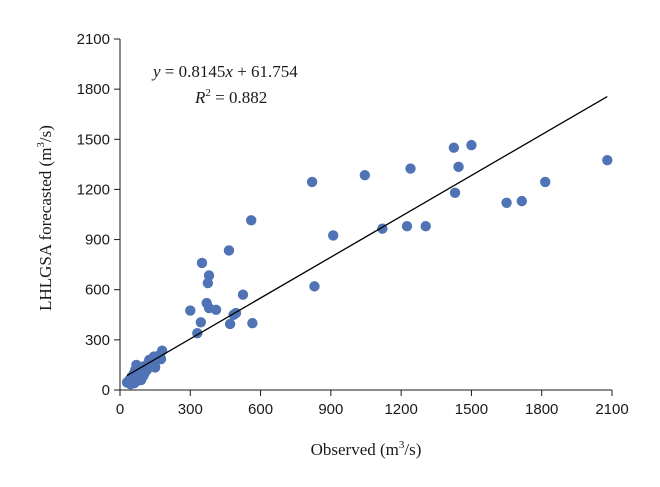  I want to click on r2-rest: = 0.882, so click(239, 97).